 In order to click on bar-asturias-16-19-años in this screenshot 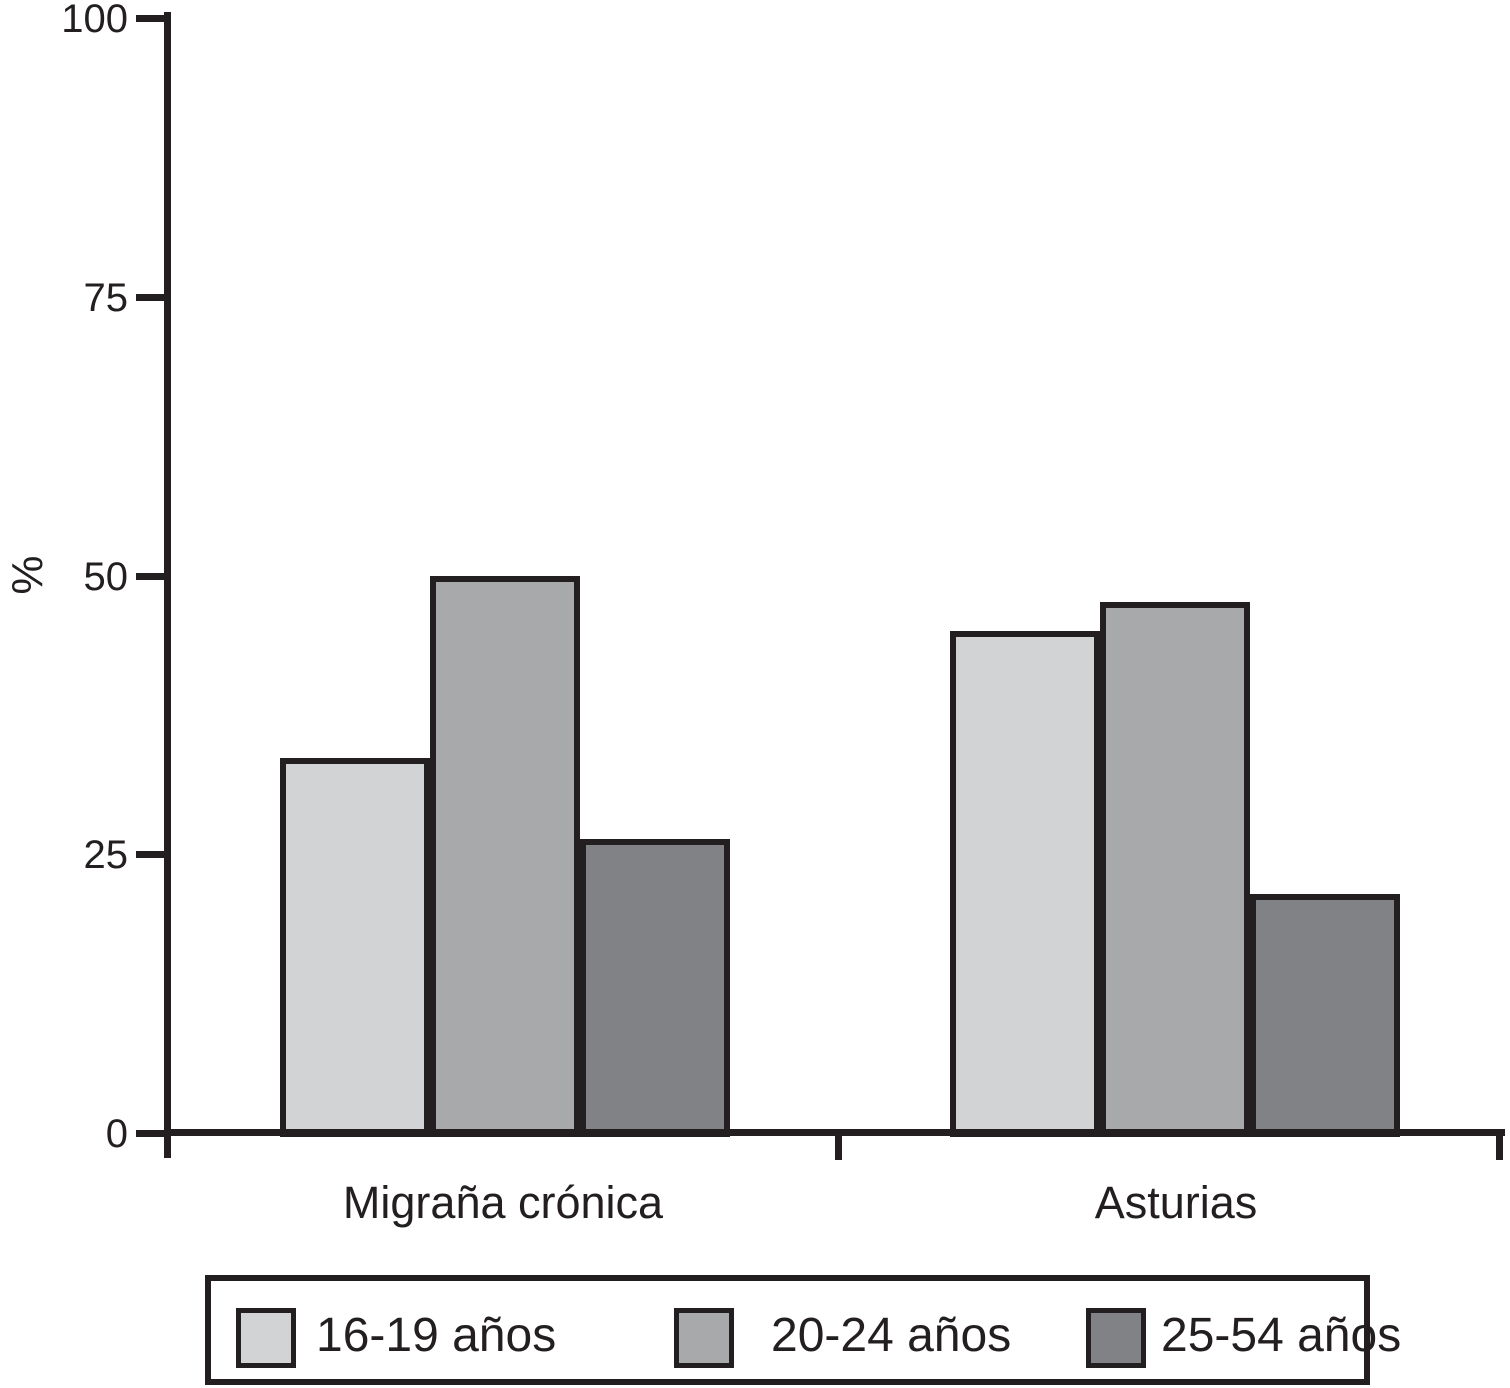, I will do `click(1025, 884)`.